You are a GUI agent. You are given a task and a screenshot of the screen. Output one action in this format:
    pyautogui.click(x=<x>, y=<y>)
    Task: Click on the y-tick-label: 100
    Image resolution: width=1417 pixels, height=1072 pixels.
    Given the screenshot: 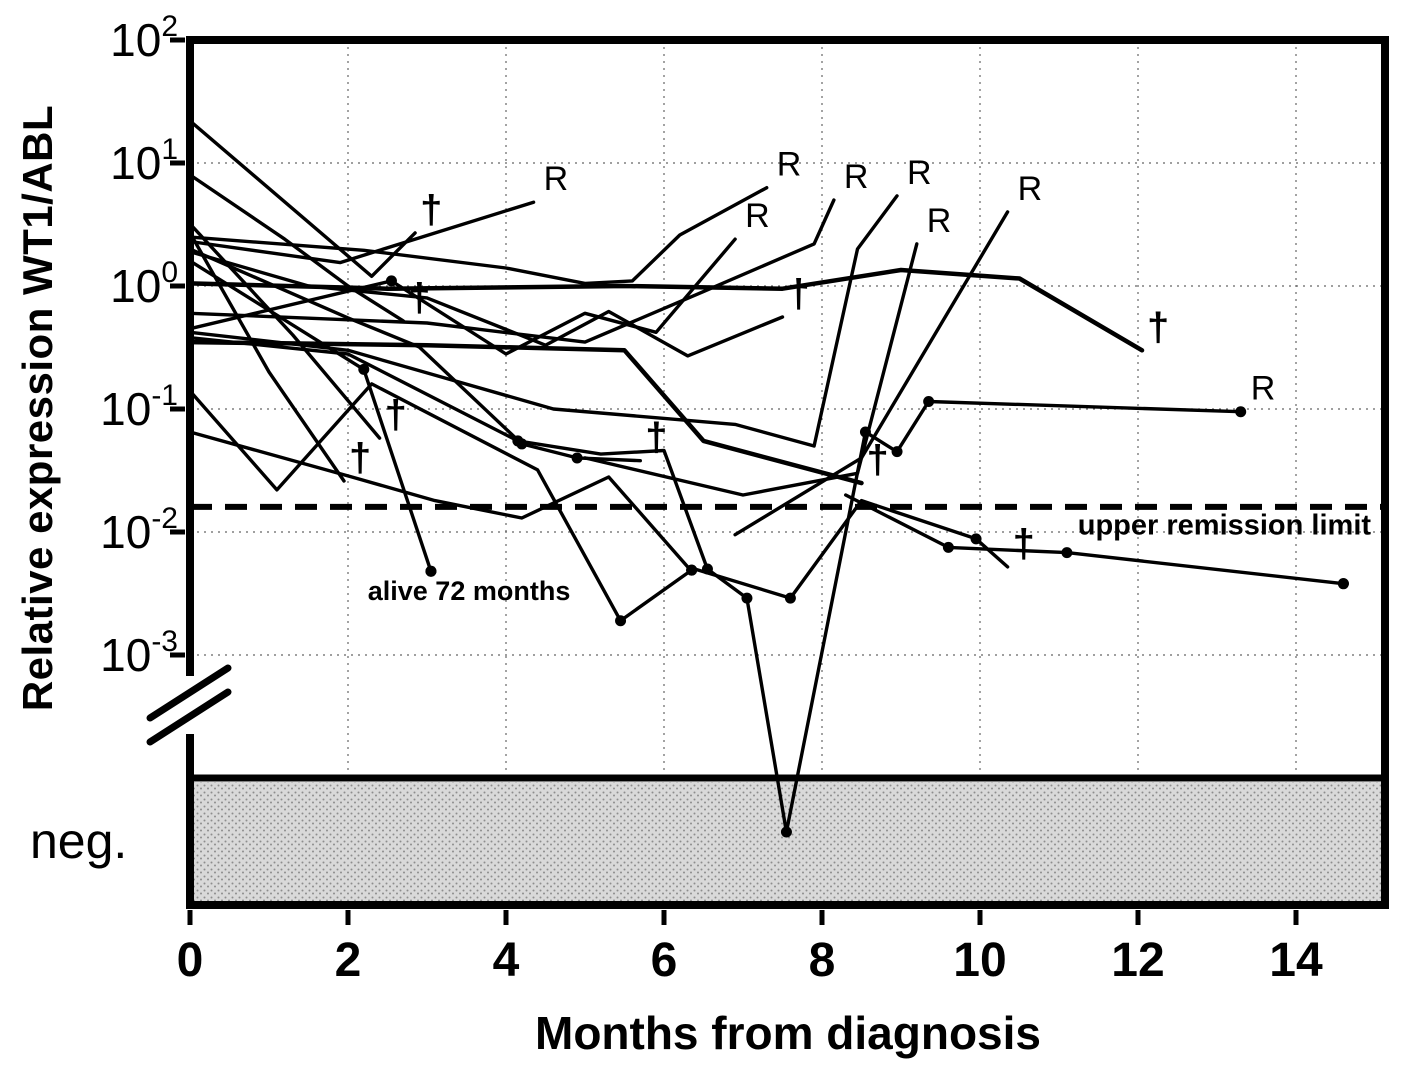 What is the action you would take?
    pyautogui.click(x=144, y=284)
    